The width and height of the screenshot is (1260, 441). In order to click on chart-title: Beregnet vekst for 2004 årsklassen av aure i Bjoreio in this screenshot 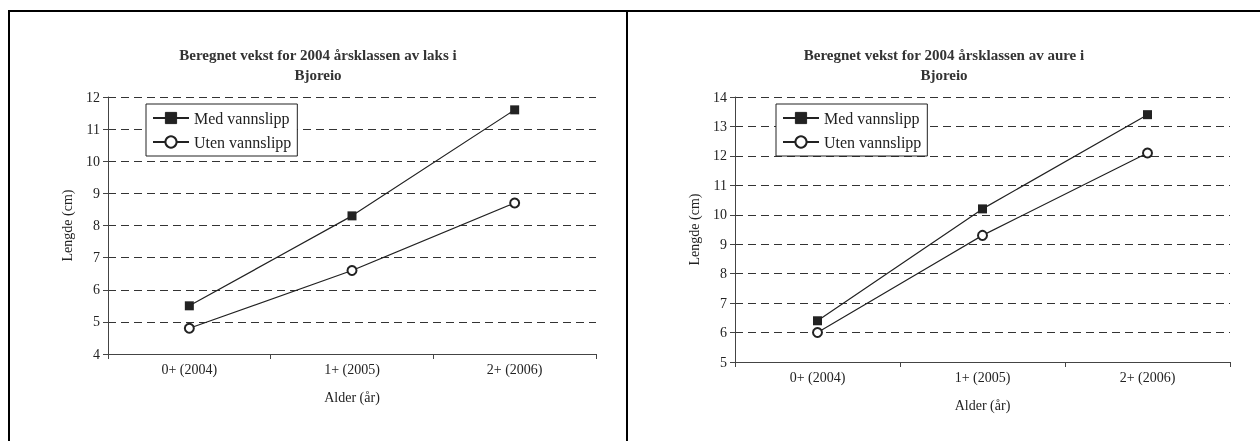, I will do `click(944, 65)`.